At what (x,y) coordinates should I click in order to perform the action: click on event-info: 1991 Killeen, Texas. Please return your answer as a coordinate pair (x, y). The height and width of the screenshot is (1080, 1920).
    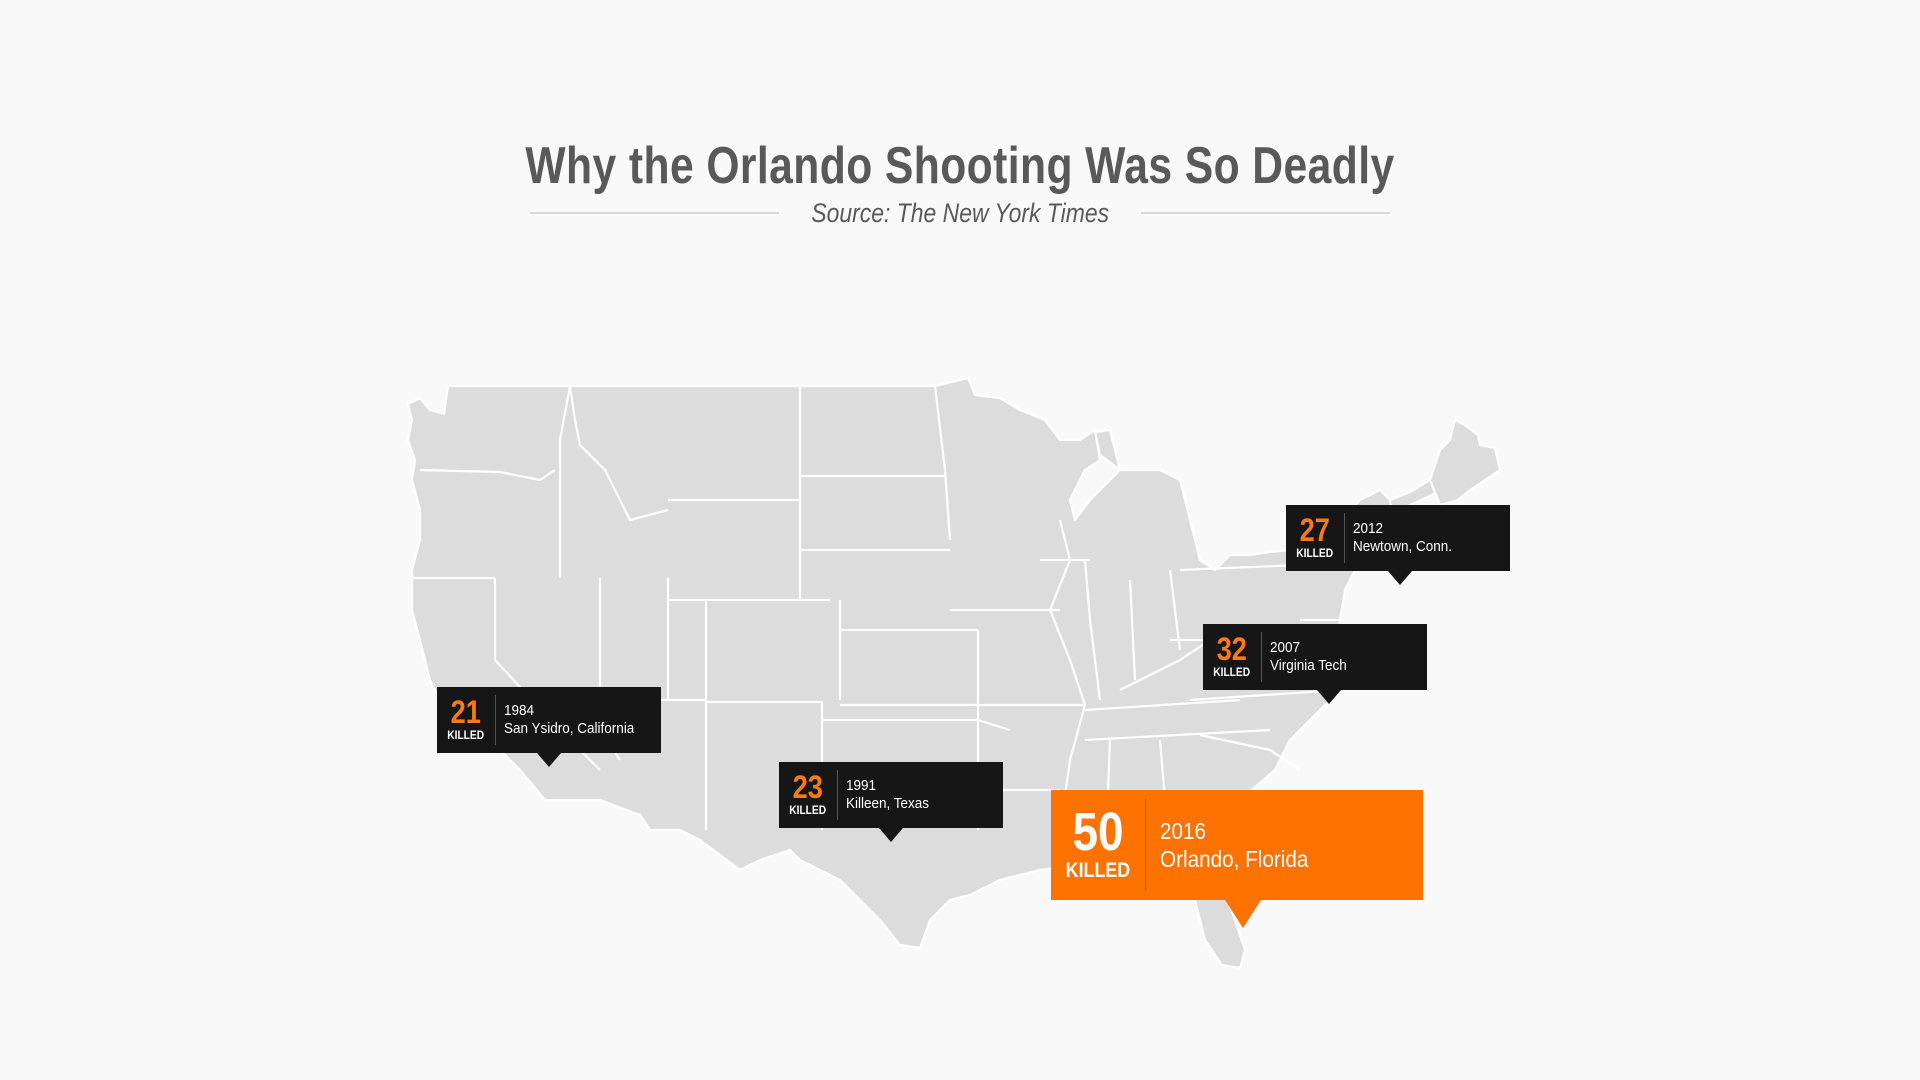
    Looking at the image, I should click on (888, 795).